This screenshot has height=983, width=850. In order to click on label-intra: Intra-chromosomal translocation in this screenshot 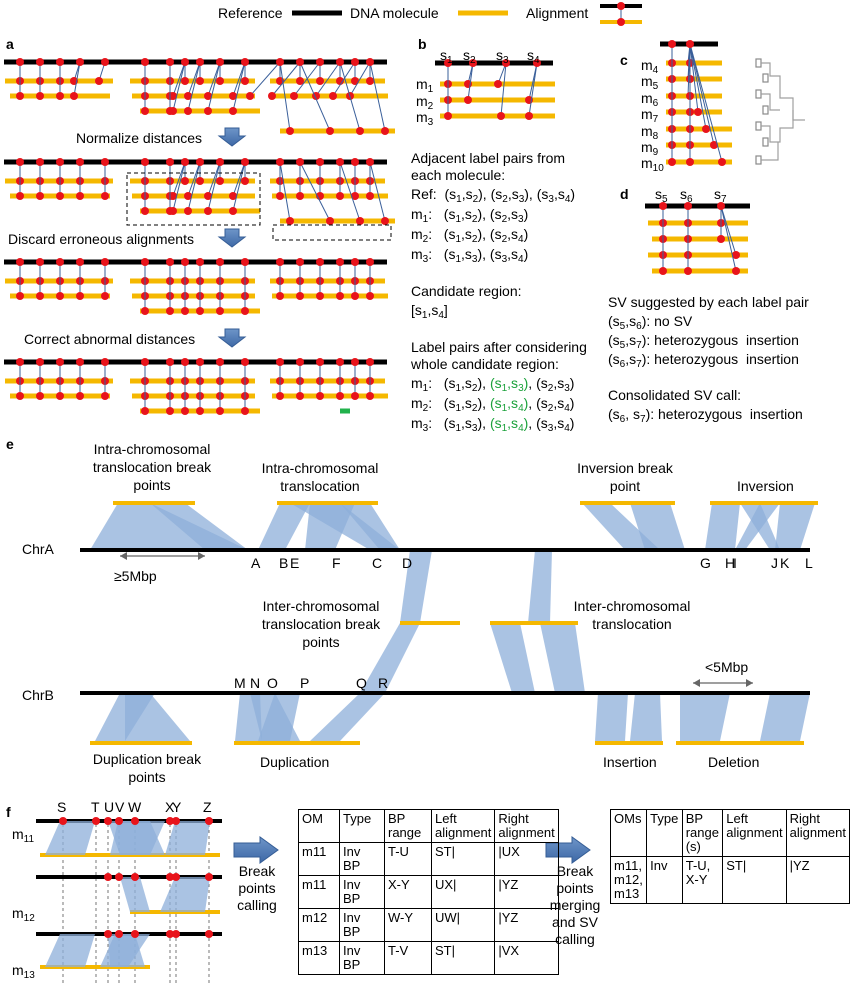, I will do `click(320, 477)`.